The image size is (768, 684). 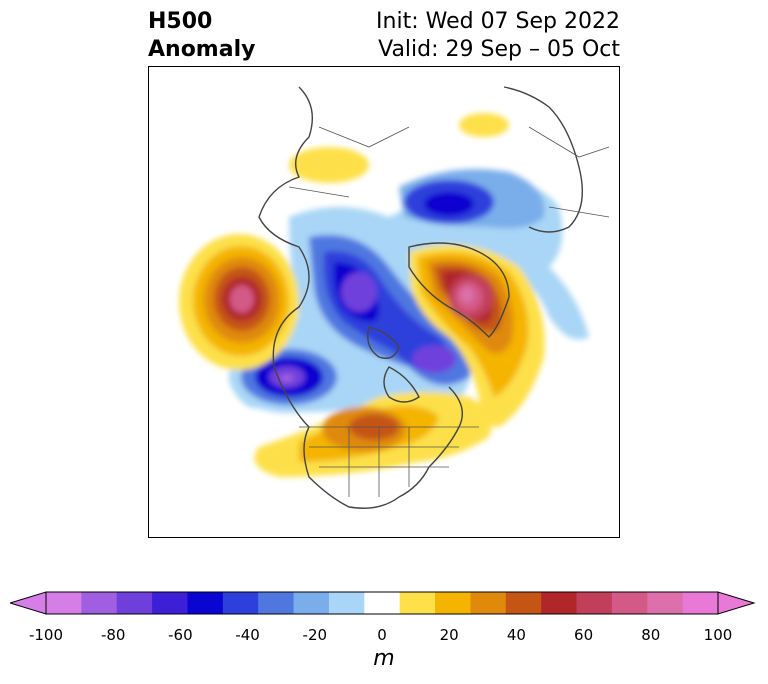 What do you see at coordinates (201, 36) in the screenshot?
I see `plot-title-left: H500 Anomaly` at bounding box center [201, 36].